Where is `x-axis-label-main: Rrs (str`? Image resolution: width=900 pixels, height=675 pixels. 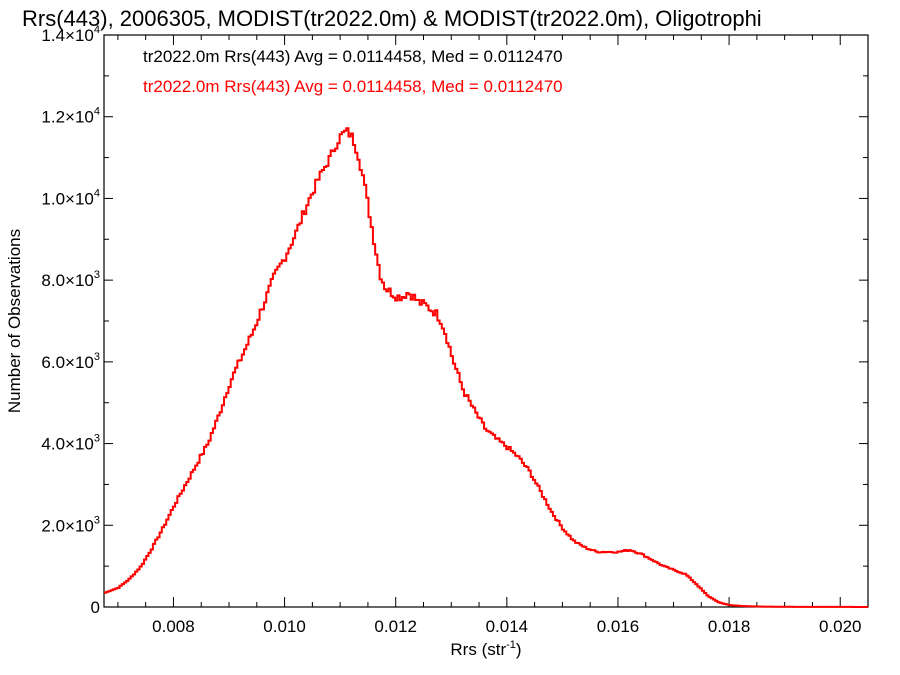 x-axis-label-main: Rrs (str is located at coordinates (478, 649).